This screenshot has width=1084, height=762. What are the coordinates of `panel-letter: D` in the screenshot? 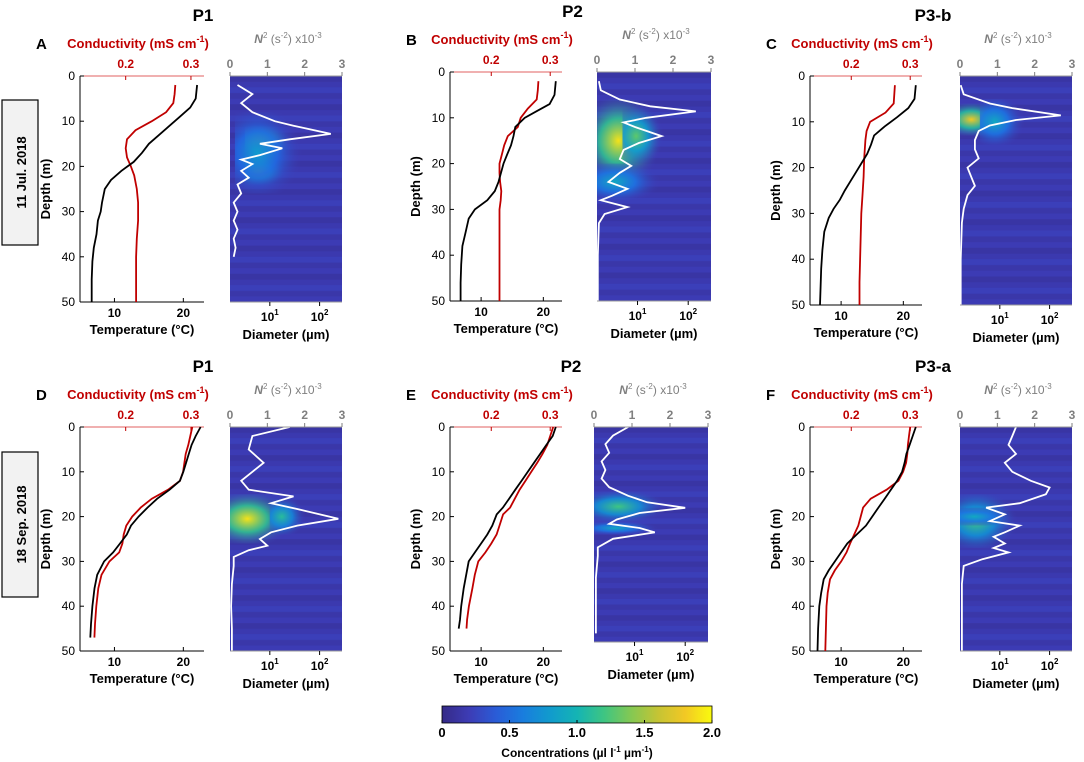 It's located at (41, 395).